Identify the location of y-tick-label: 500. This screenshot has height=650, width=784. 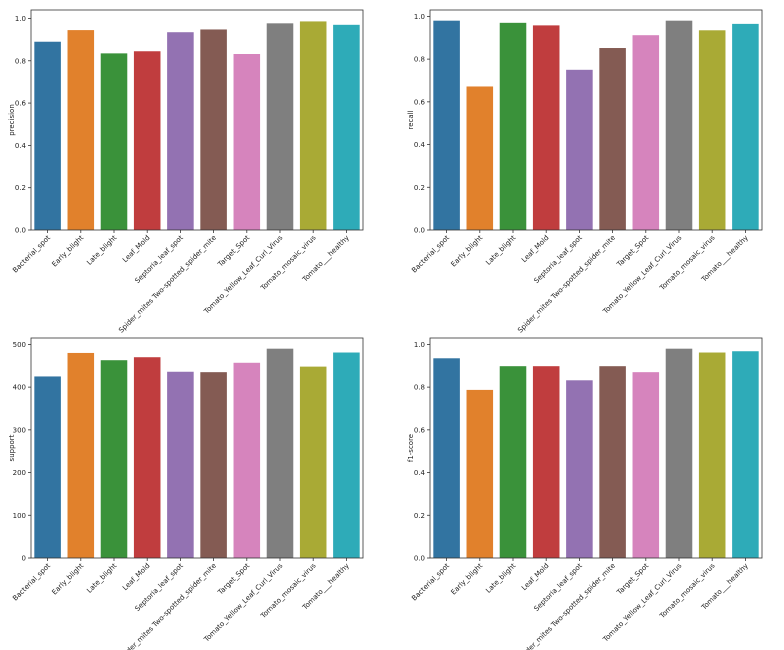
(19, 345).